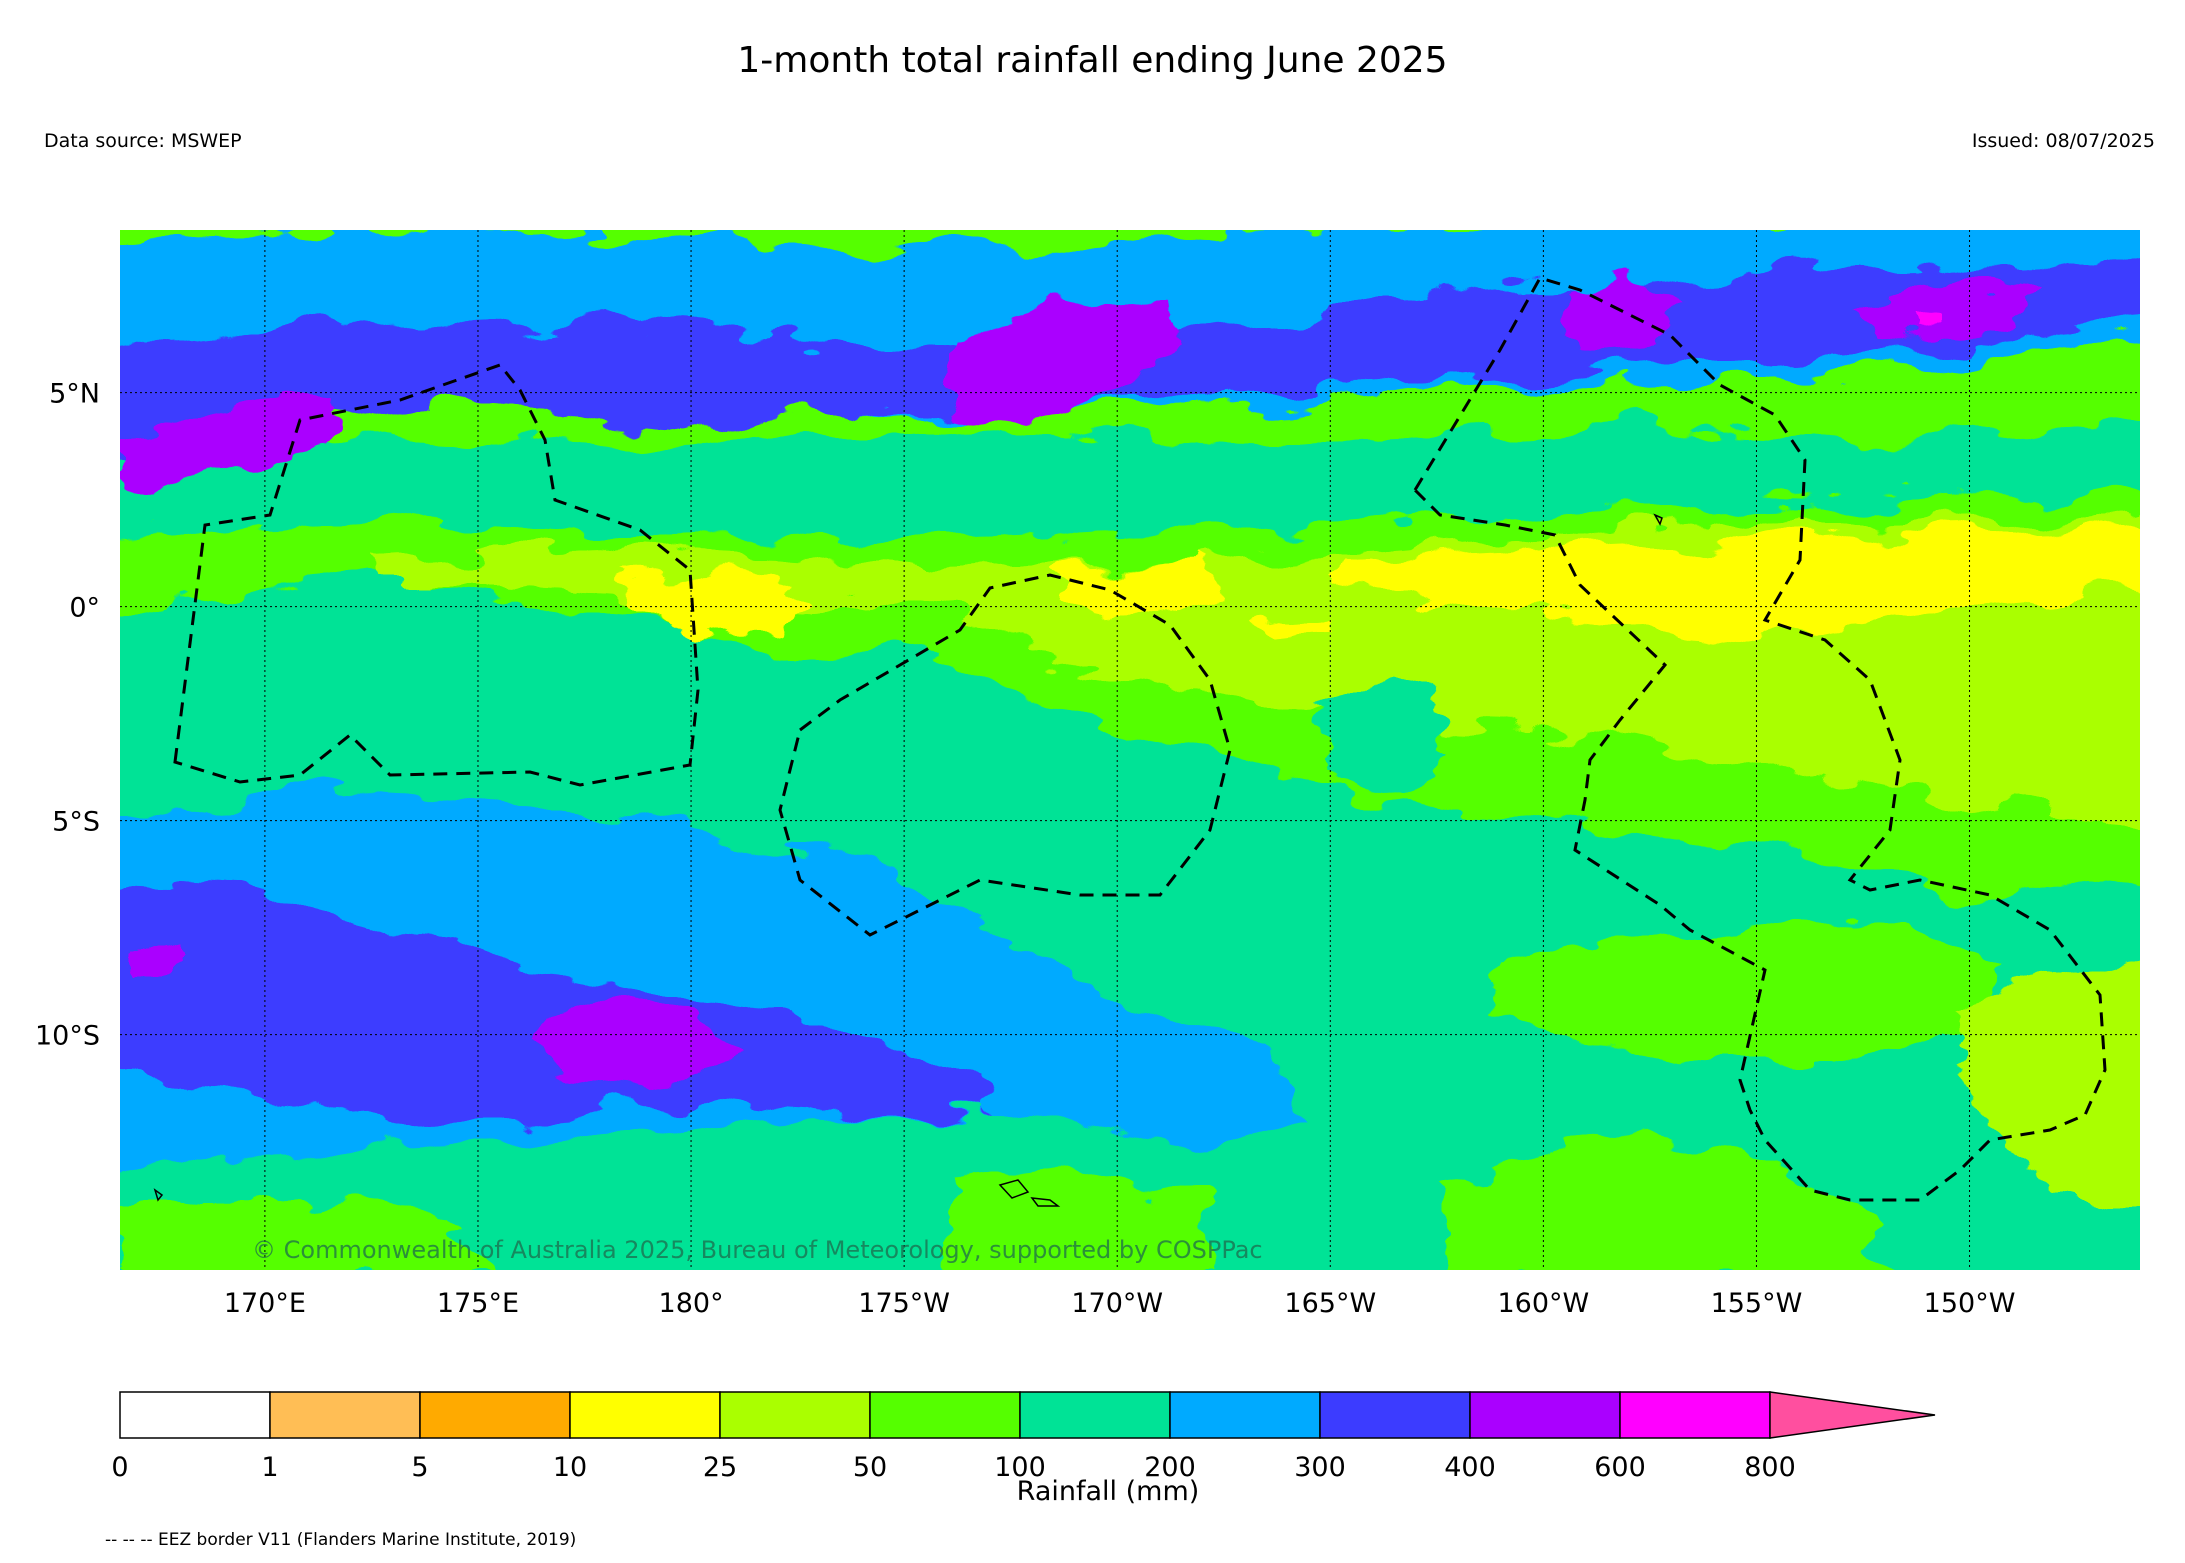 This screenshot has height=1563, width=2185. What do you see at coordinates (419, 1467) in the screenshot?
I see `legend-tick-label: 5` at bounding box center [419, 1467].